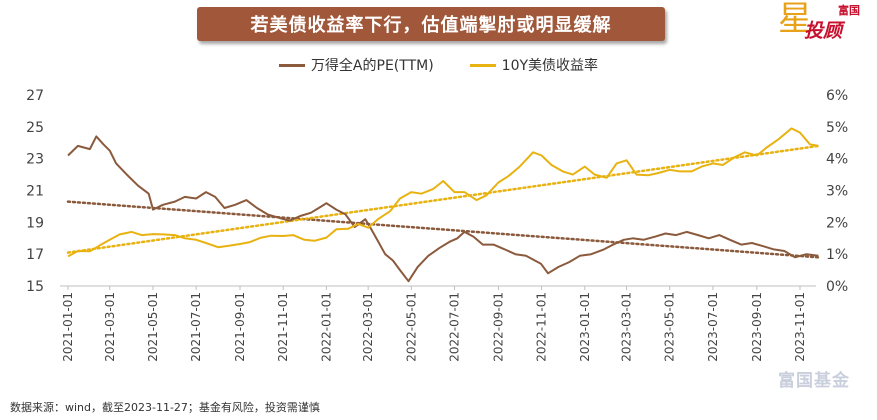 This screenshot has height=420, width=877. Describe the element at coordinates (110, 327) in the screenshot. I see `x-tick-label: 2021-03-01` at that location.